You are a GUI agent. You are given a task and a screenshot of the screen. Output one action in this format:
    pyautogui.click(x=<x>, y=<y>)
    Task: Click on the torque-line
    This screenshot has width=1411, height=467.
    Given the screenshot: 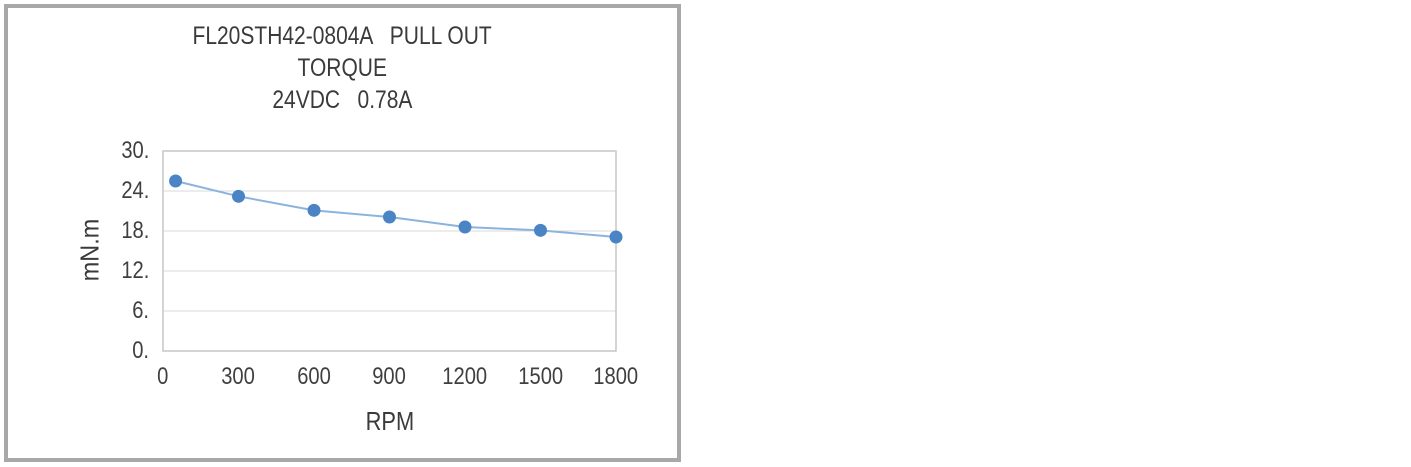 What is the action you would take?
    pyautogui.click(x=396, y=209)
    